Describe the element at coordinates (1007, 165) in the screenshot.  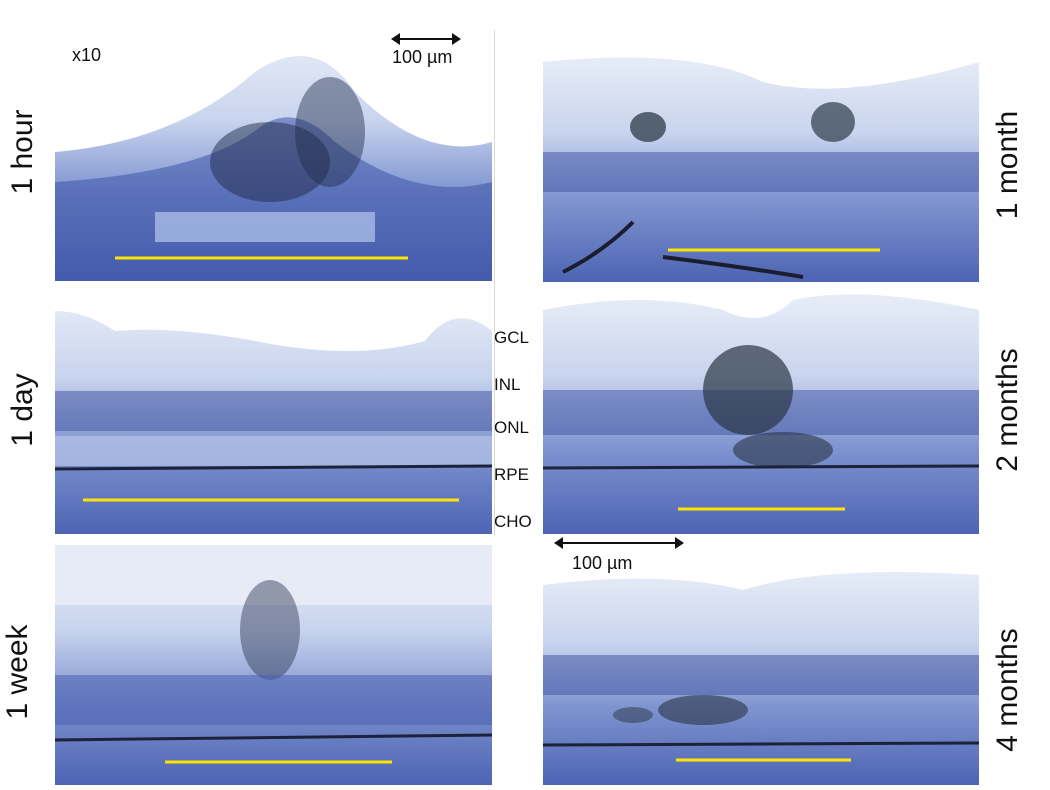
I see `time-label-1-month: 1 month` at that location.